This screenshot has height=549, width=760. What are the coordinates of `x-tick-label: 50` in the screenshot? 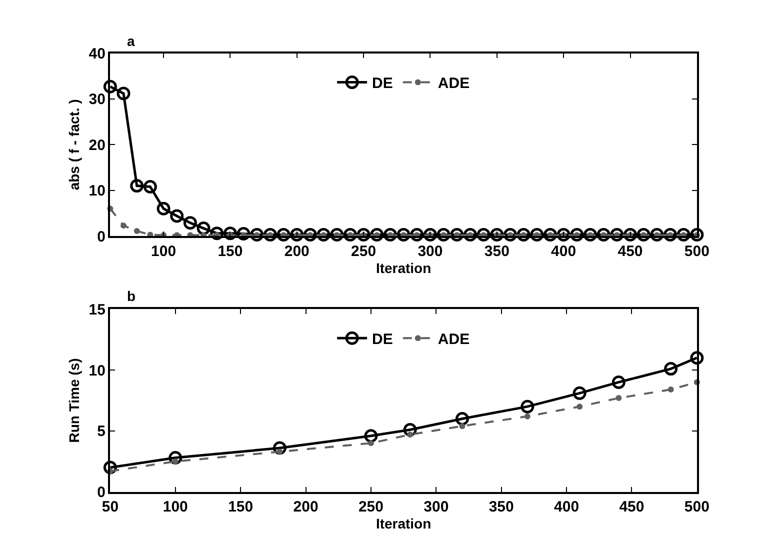 It's located at (110, 507).